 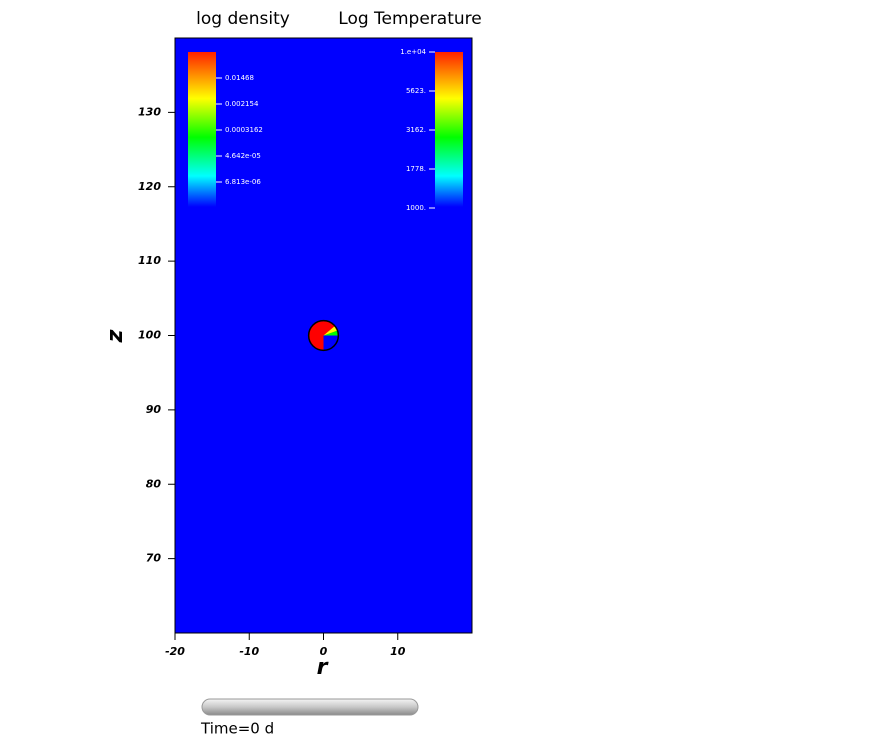 I want to click on x-tick-label: 0, so click(x=324, y=651).